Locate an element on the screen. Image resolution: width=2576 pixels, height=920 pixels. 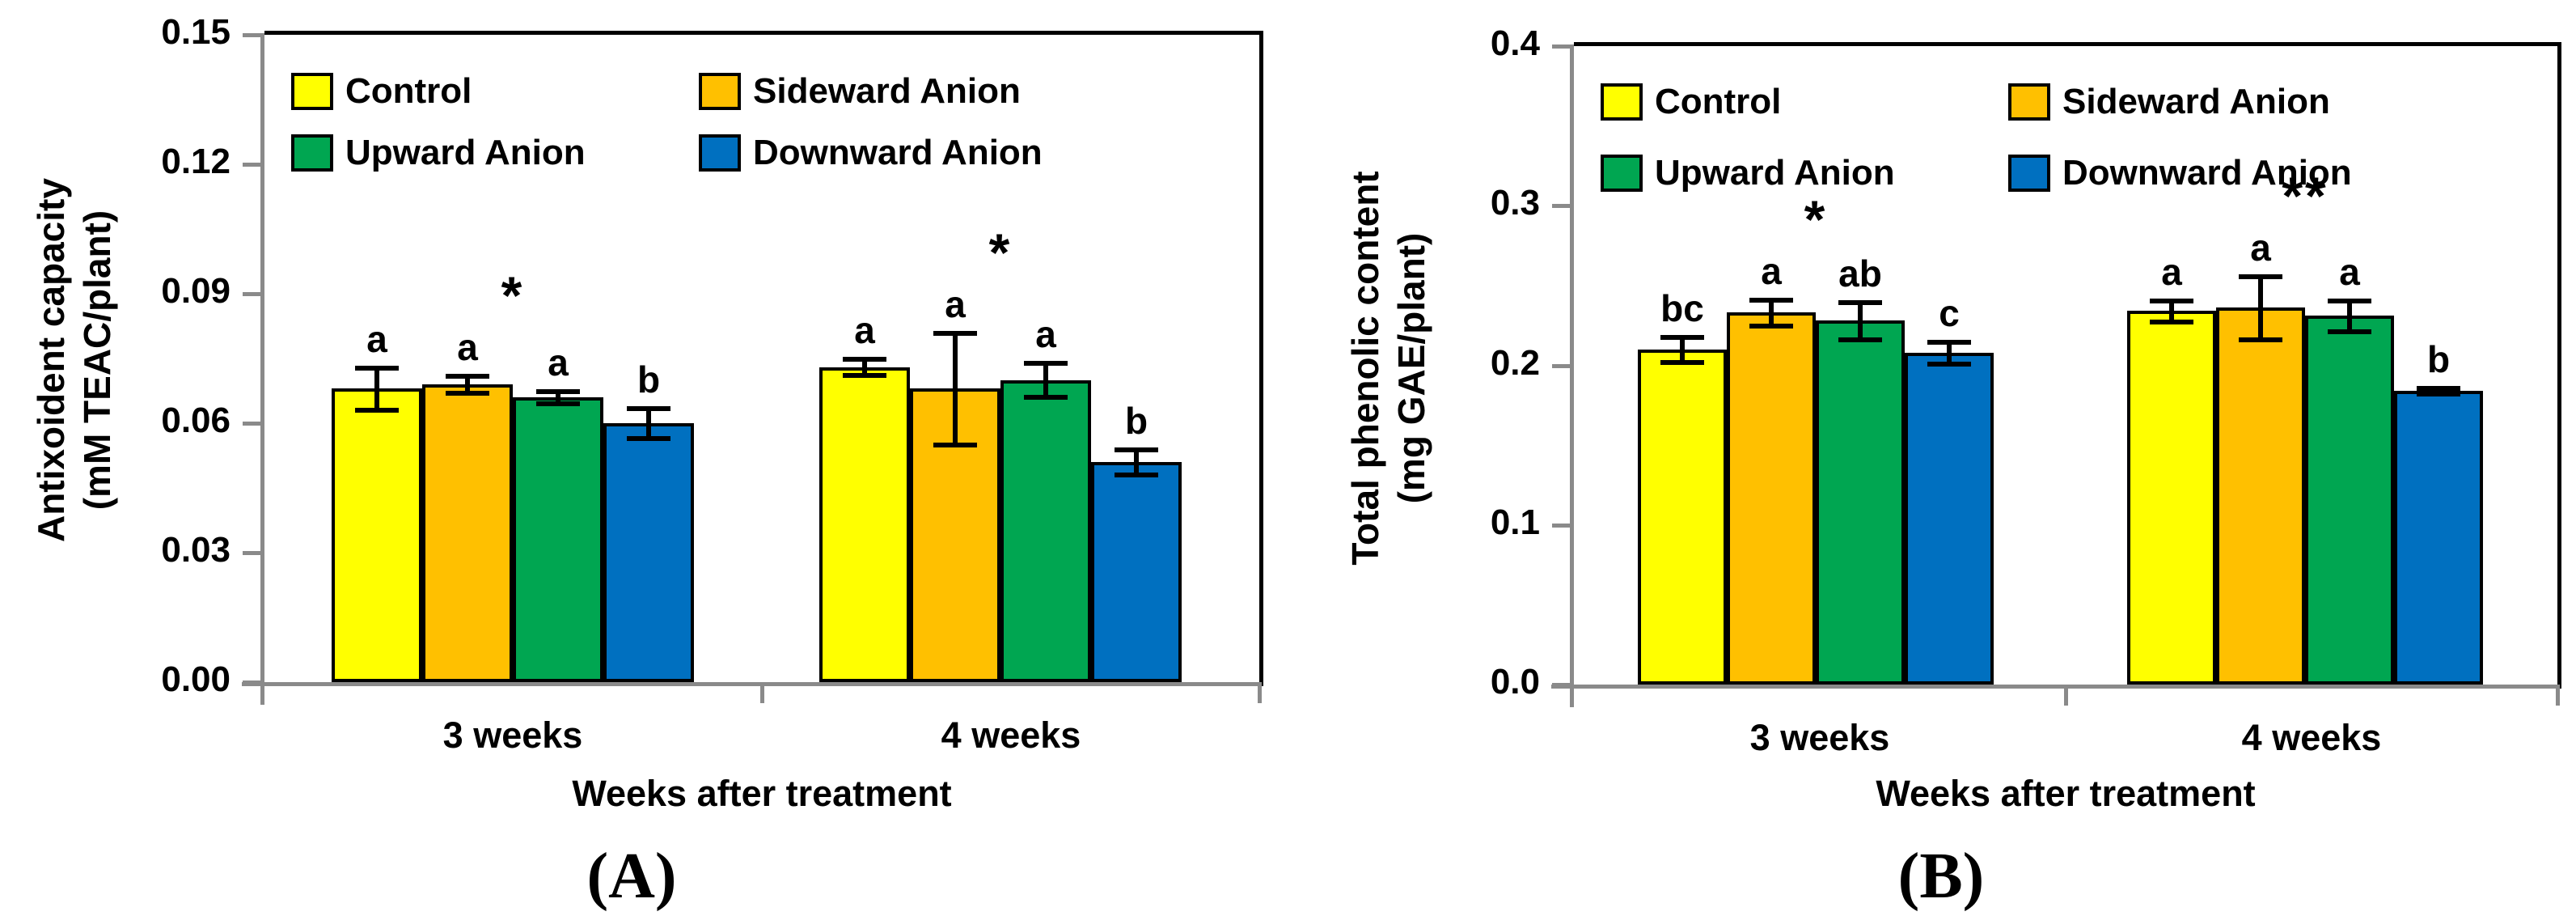
x-axis-title-a: Weeks after treatment is located at coordinates (762, 793).